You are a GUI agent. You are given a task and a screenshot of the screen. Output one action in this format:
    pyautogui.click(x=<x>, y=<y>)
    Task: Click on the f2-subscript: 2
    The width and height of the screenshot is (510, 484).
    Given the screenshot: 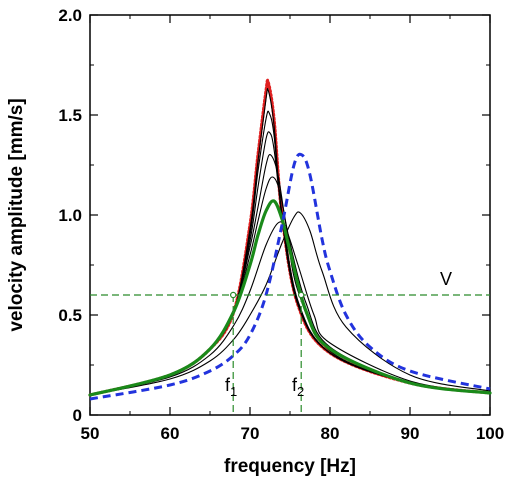 What is the action you would take?
    pyautogui.click(x=300, y=391)
    